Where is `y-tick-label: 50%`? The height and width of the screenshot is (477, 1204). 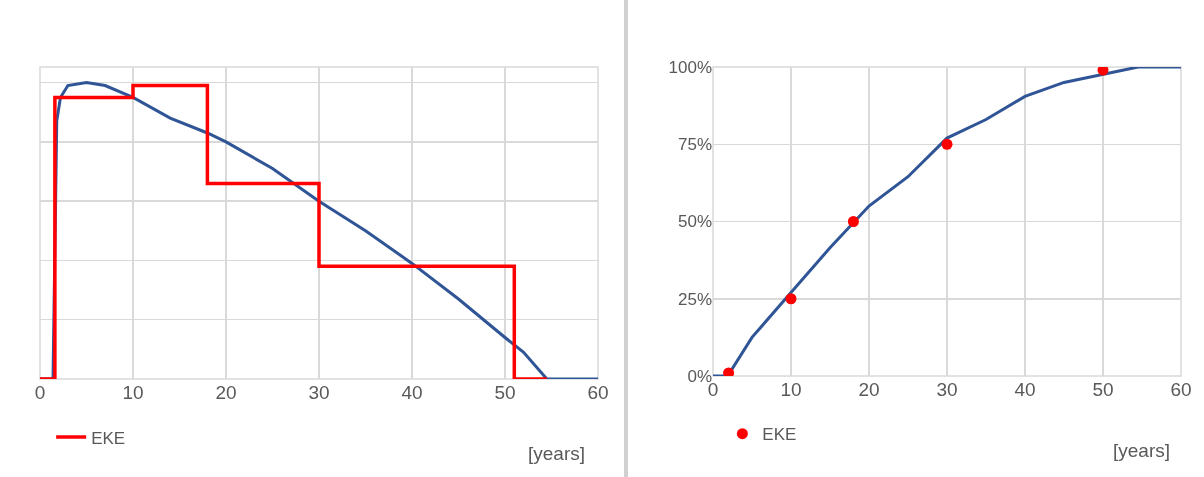
y-tick-label: 50% is located at coordinates (694, 222).